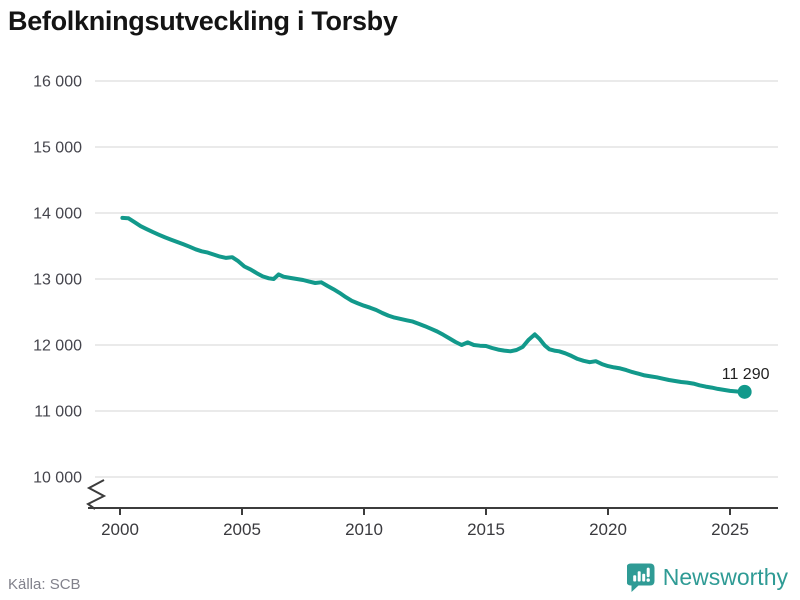 Image resolution: width=800 pixels, height=600 pixels. Describe the element at coordinates (364, 529) in the screenshot. I see `x-tick-label-2010: 2010` at that location.